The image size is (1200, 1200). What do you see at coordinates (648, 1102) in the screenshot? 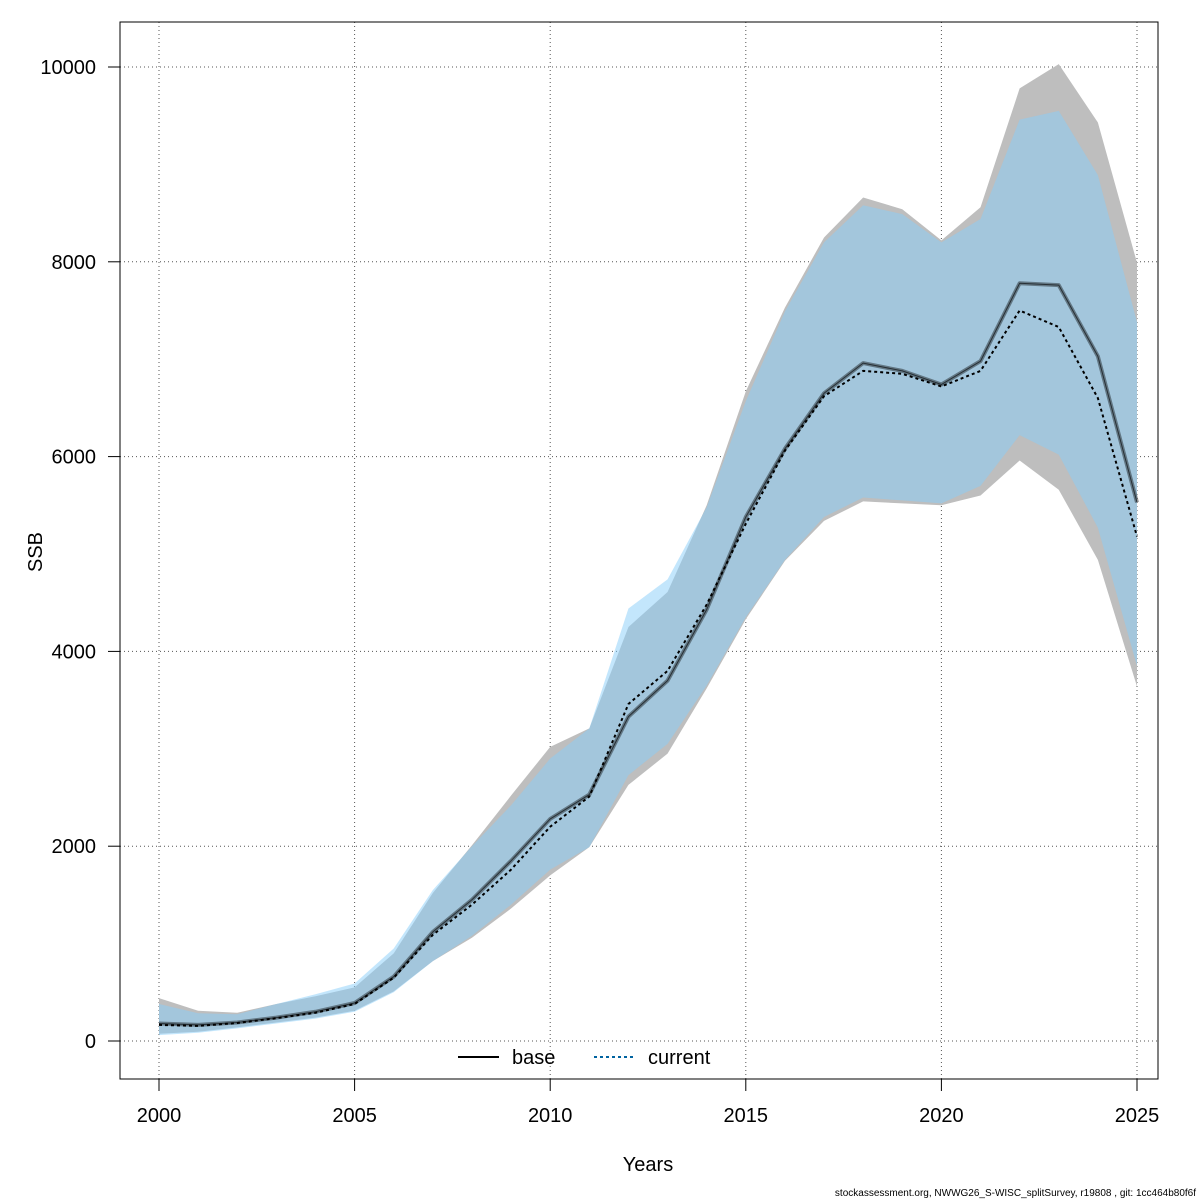
I see `x-axis: 2000 2005 2010 2015 2020 2025` at bounding box center [648, 1102].